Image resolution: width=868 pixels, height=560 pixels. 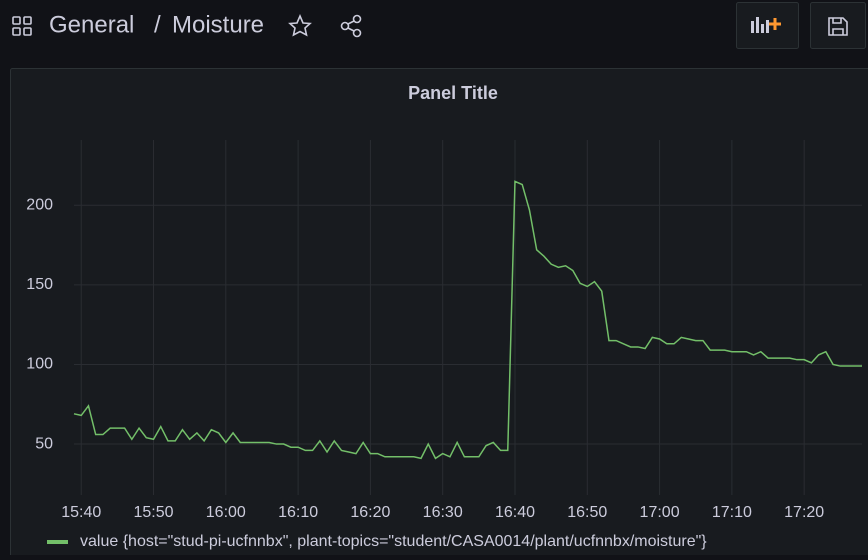 I want to click on dashboard-title: Moisture, so click(x=218, y=24).